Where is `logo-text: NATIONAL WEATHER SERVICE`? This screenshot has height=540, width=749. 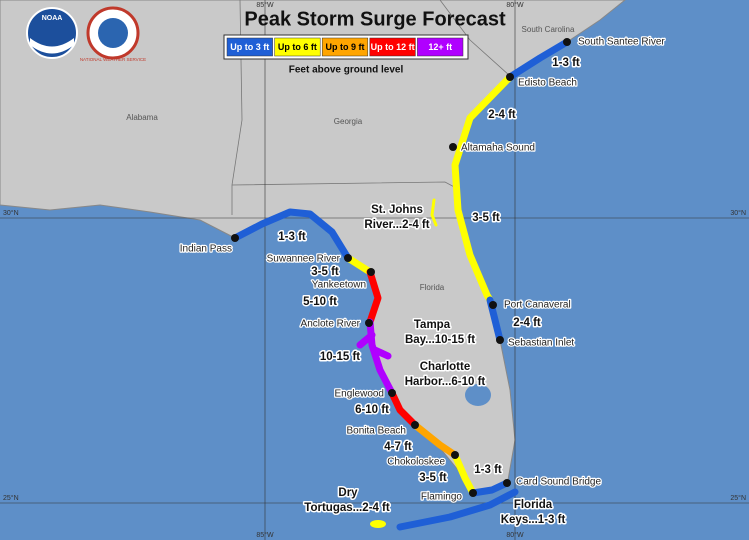
logo-text: NATIONAL WEATHER SERVICE is located at coordinates (113, 59).